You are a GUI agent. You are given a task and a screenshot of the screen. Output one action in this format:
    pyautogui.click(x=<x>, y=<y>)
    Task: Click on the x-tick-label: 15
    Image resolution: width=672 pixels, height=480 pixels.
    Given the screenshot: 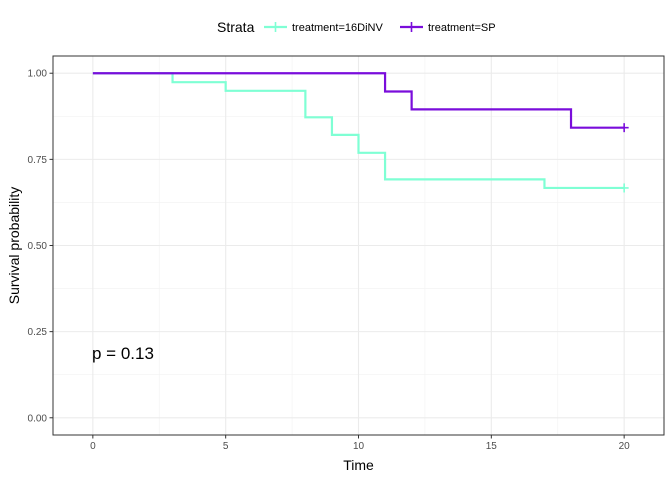 What is the action you would take?
    pyautogui.click(x=492, y=446)
    